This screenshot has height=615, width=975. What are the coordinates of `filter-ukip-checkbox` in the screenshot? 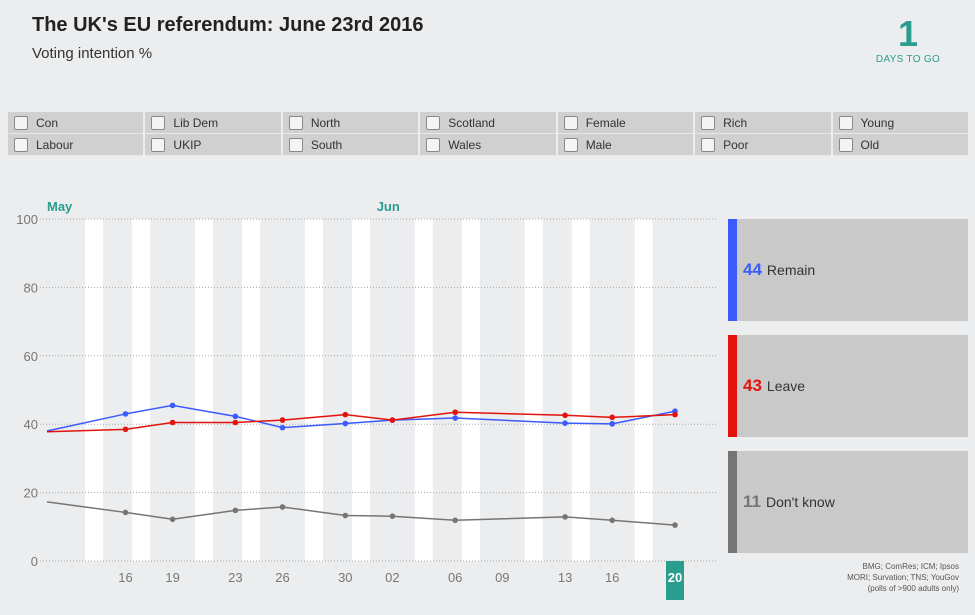 It's located at (158, 144).